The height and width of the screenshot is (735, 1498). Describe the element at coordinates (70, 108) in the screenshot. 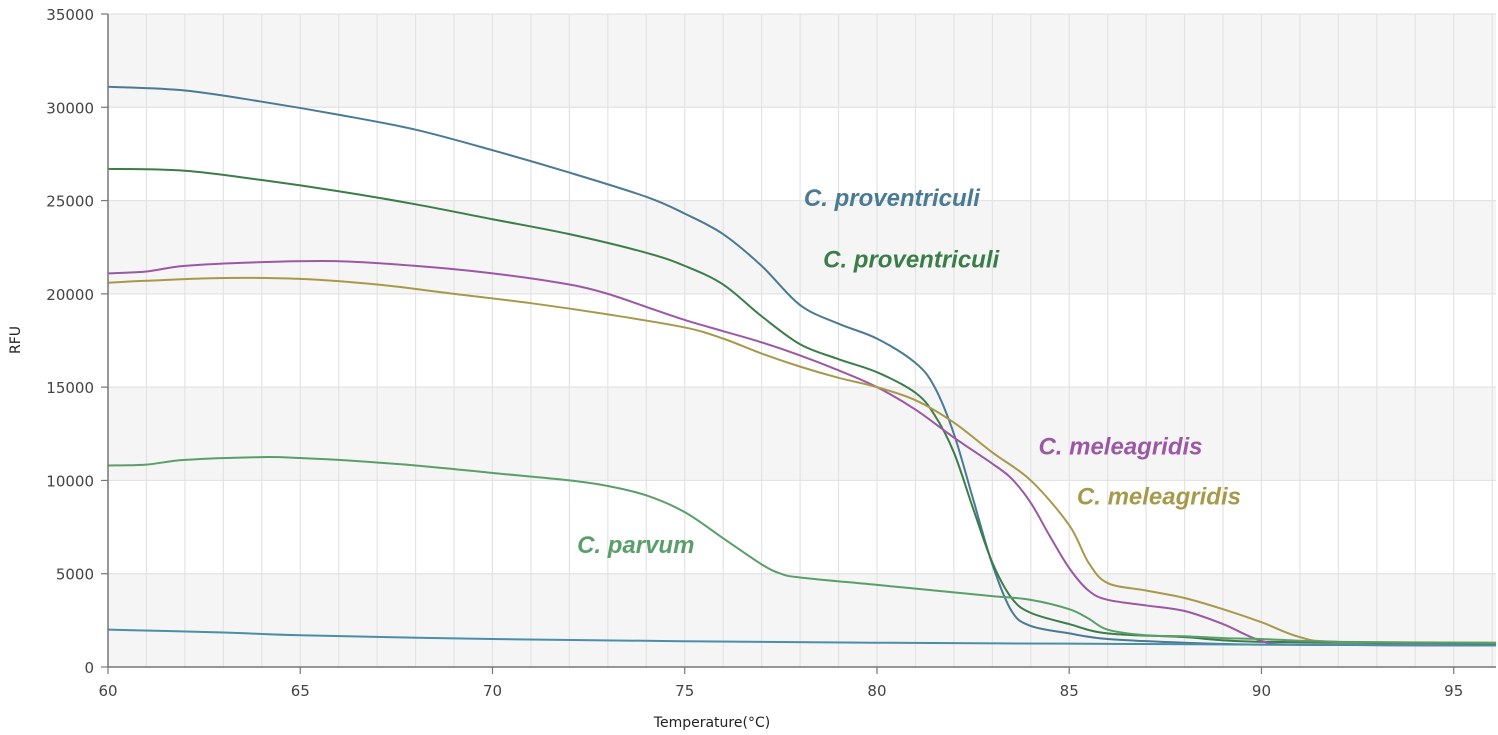

I see `y-tick-label: 30000` at that location.